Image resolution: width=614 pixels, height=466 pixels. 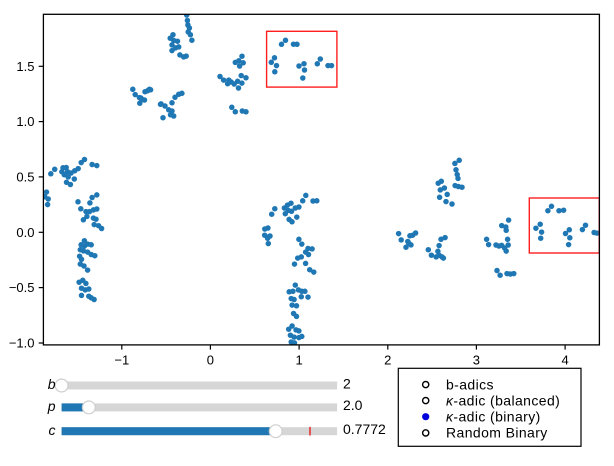 I want to click on svg-text: −1, so click(x=121, y=360).